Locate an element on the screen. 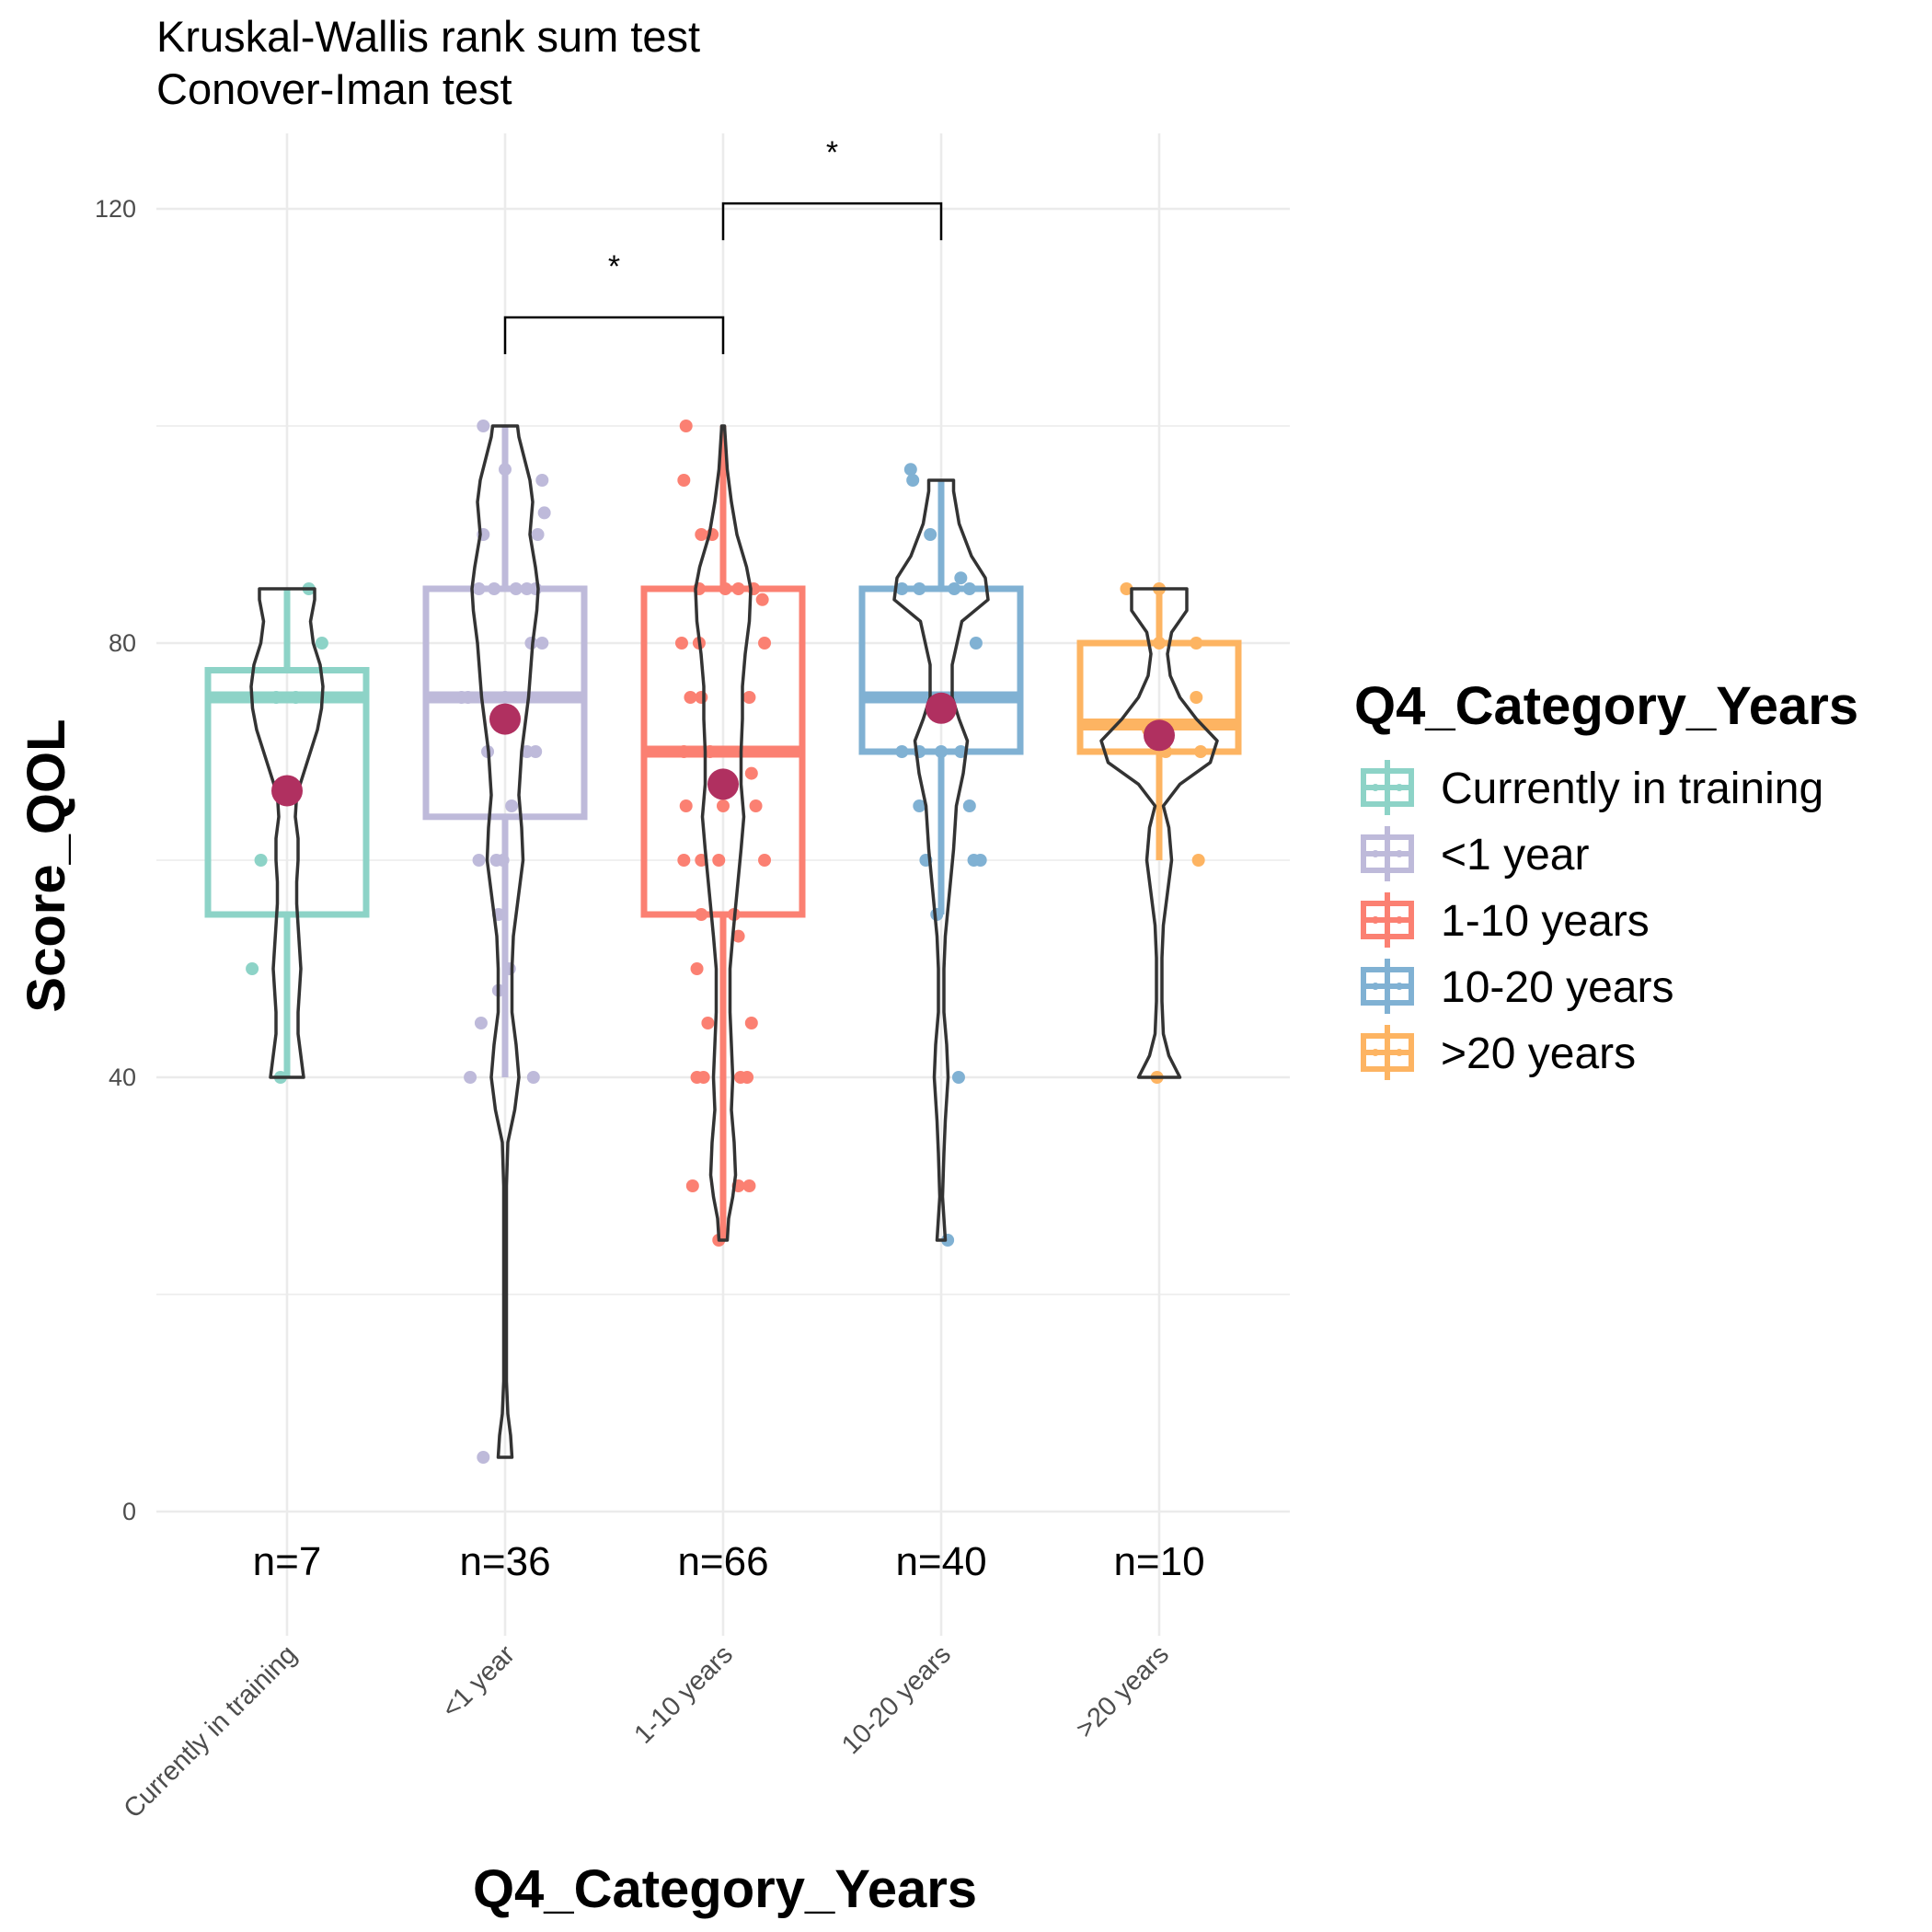 This screenshot has height=1932, width=1932. legend-label: <1 year is located at coordinates (1515, 855).